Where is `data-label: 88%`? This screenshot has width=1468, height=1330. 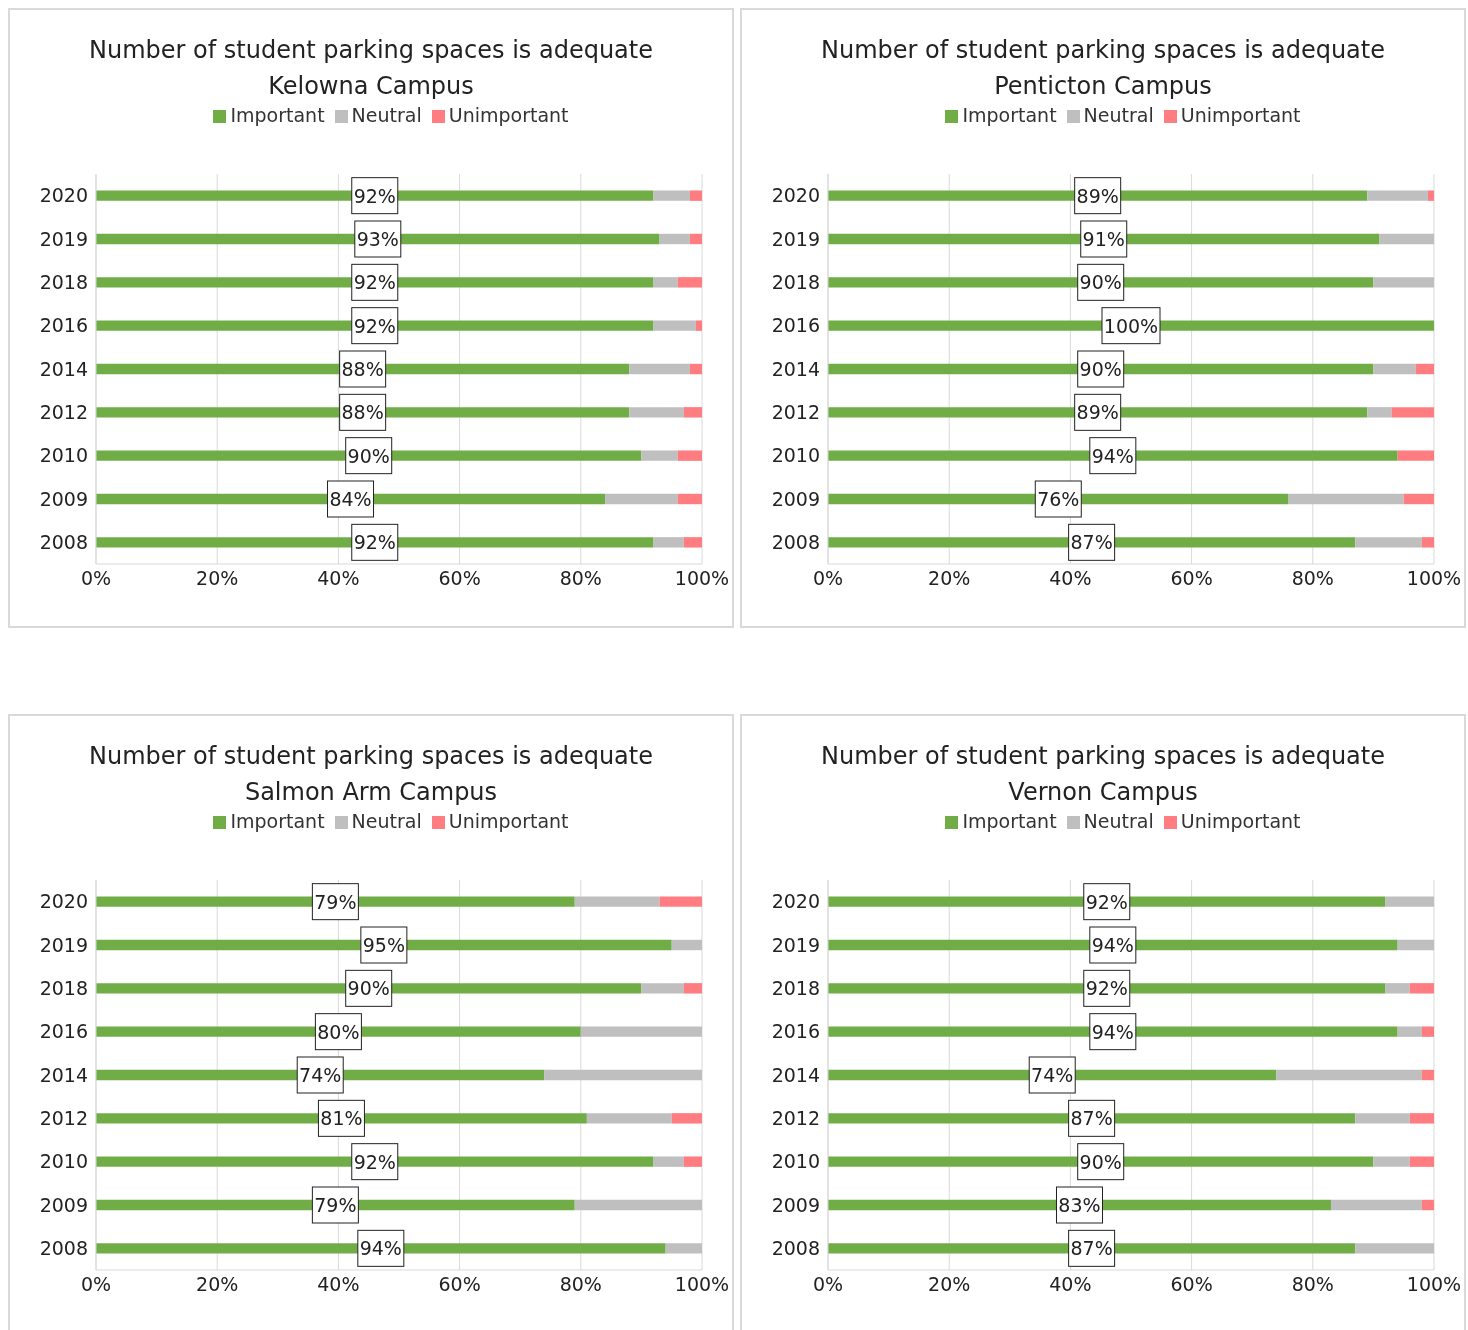 data-label: 88% is located at coordinates (362, 412).